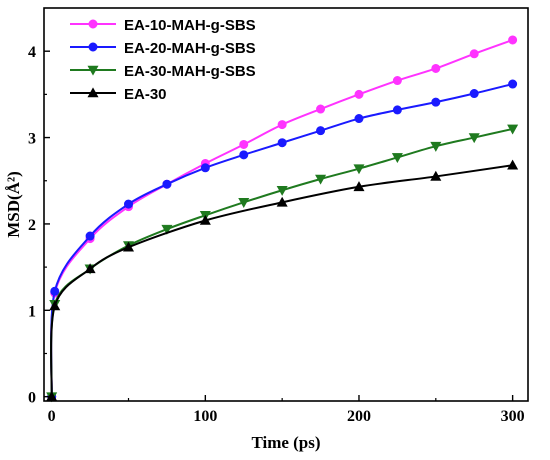  Describe the element at coordinates (32, 52) in the screenshot. I see `y-tick-label-4: 4` at that location.